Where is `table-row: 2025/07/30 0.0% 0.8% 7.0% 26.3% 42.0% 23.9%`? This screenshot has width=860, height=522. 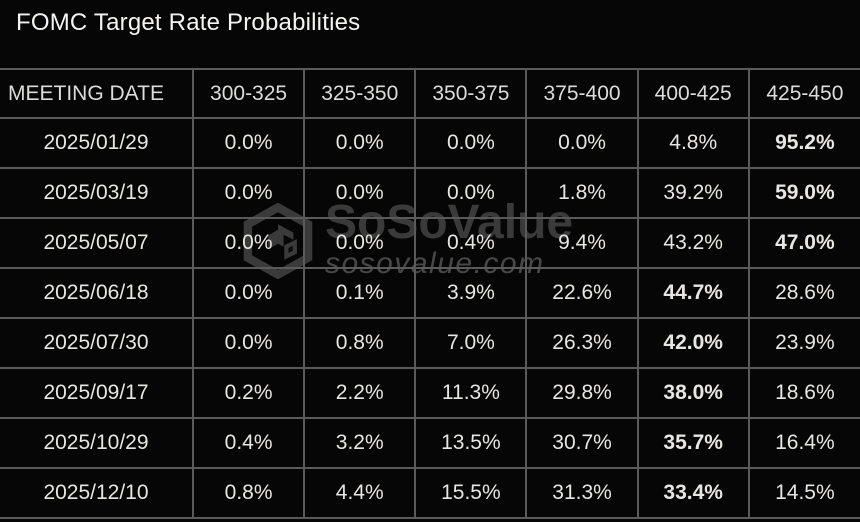
table-row: 2025/07/30 0.0% 0.8% 7.0% 26.3% 42.0% 23.9% is located at coordinates (430, 343).